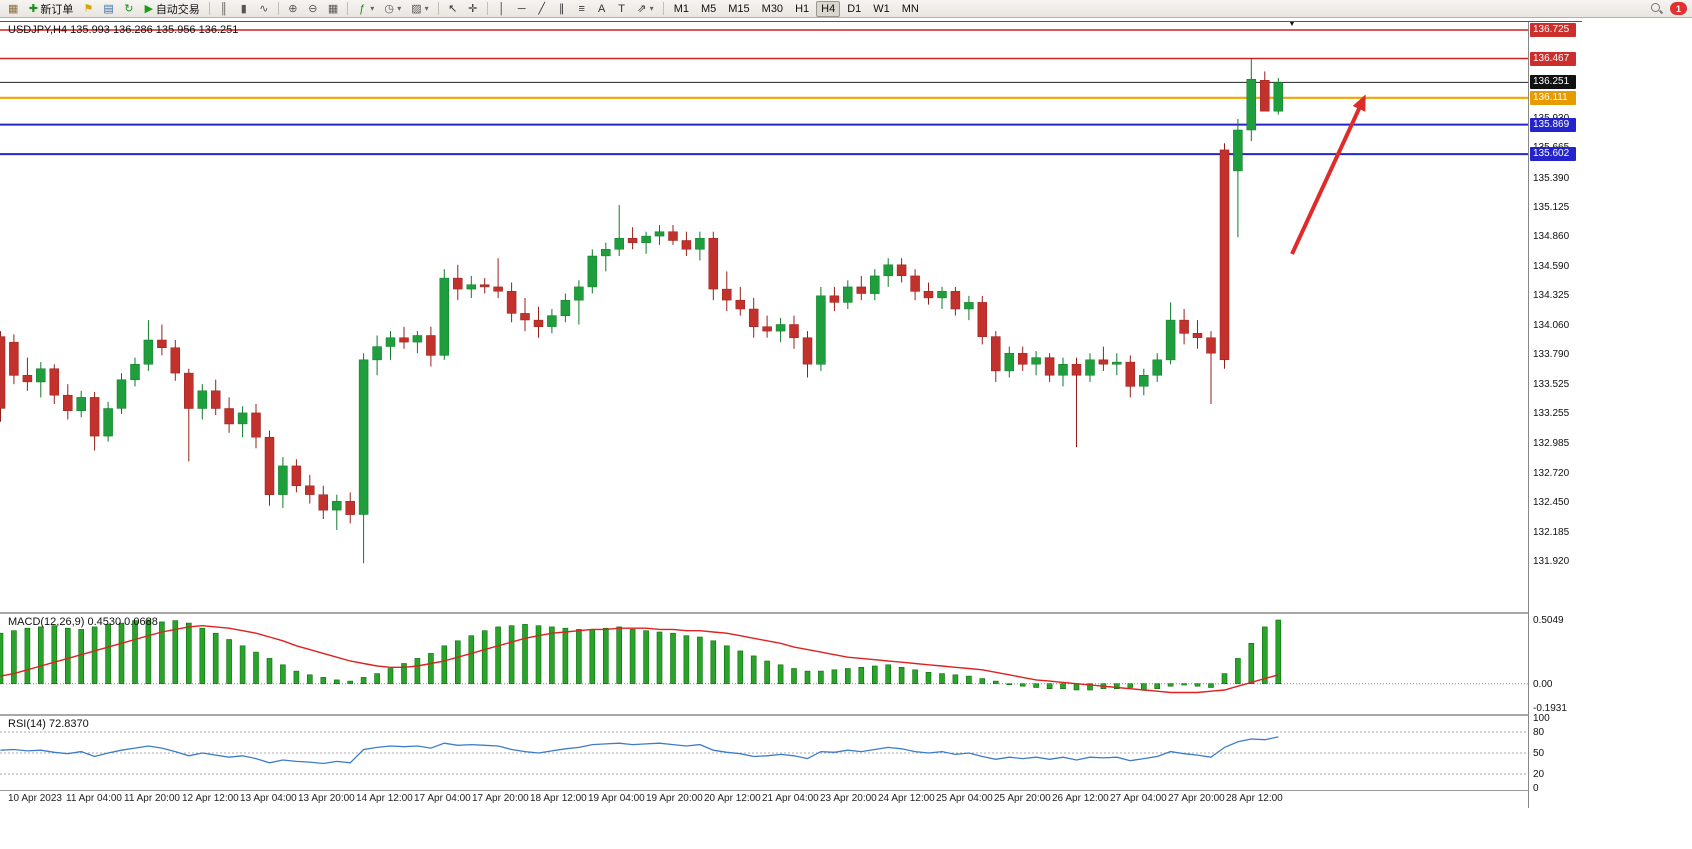  I want to click on text-label-icon: T, so click(622, 9).